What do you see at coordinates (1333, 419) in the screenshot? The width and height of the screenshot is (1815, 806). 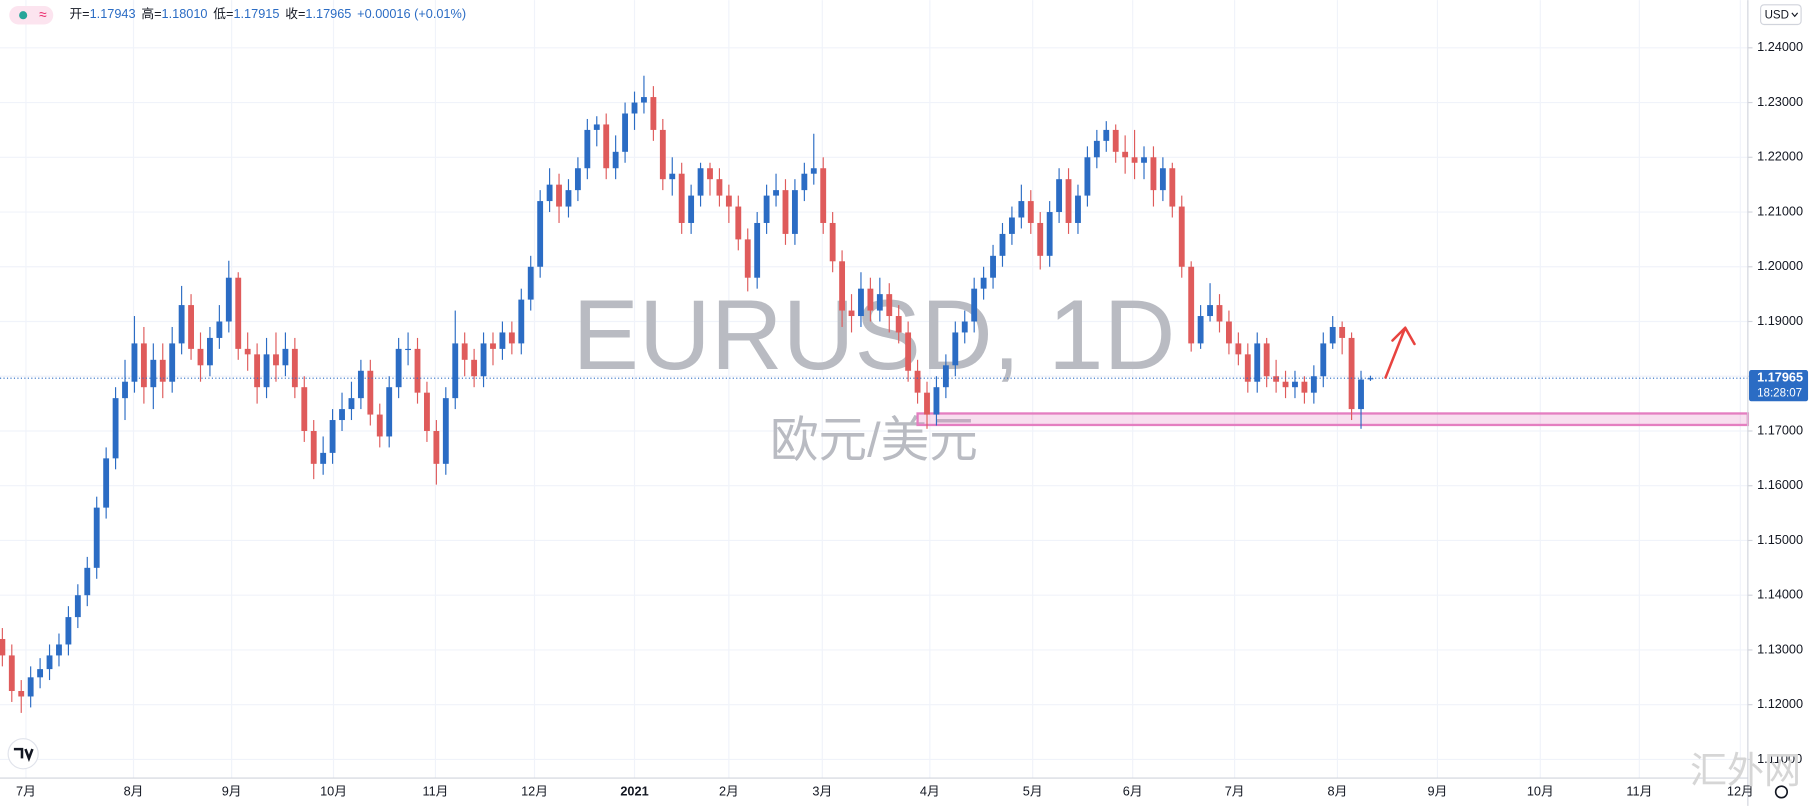 I see `support-zone` at bounding box center [1333, 419].